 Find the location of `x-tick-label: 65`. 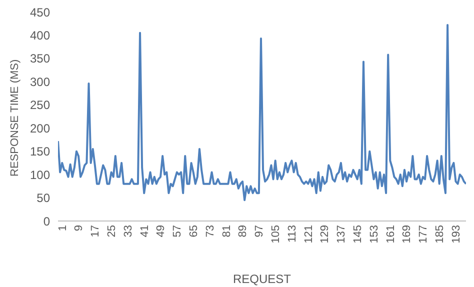

x-tick-label: 65 is located at coordinates (194, 231).